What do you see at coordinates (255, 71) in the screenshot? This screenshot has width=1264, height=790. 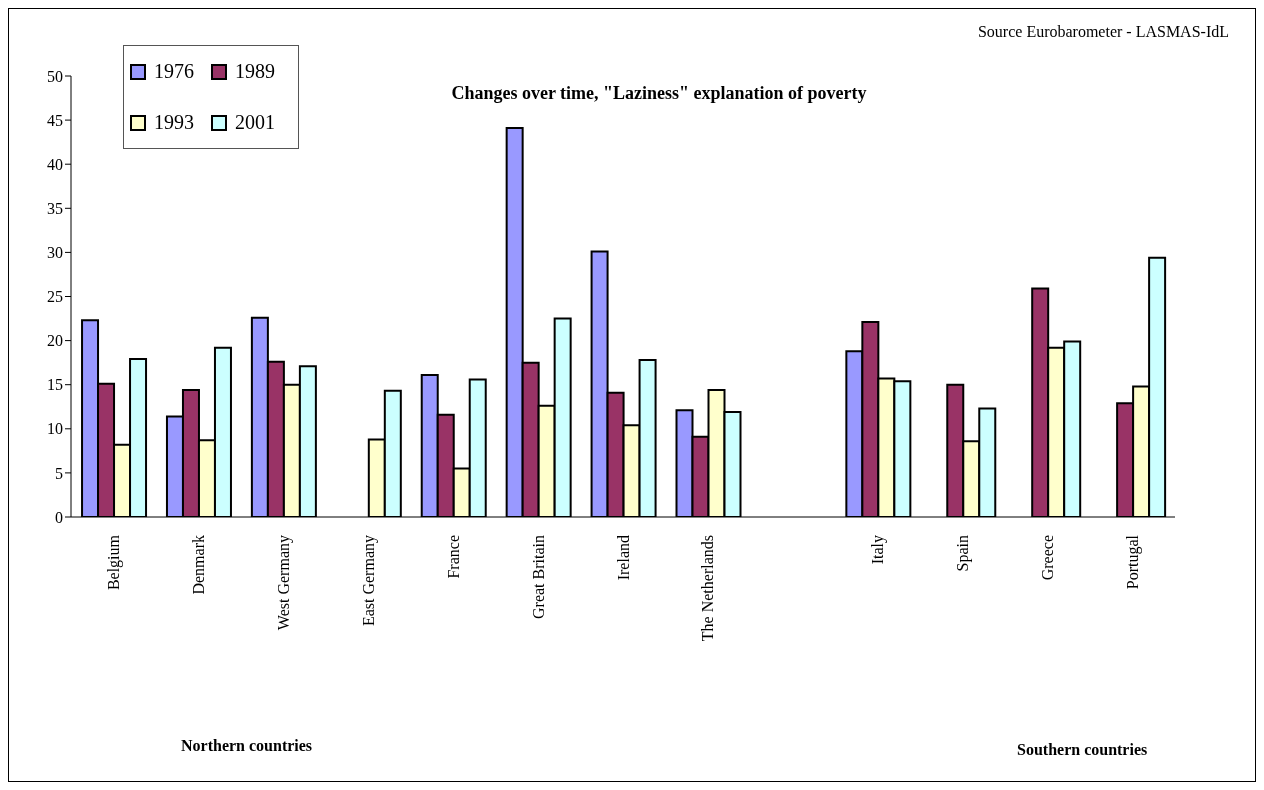 I see `legend-label: 1989` at bounding box center [255, 71].